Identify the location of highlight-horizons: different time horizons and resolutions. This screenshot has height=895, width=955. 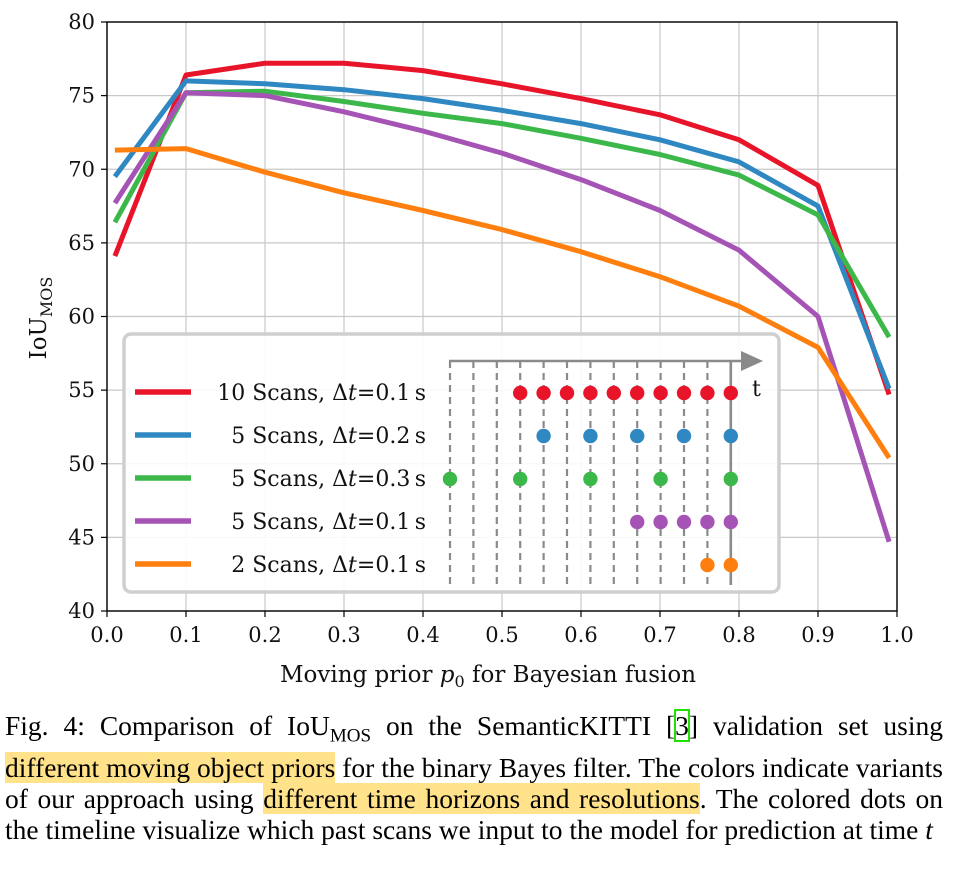
(481, 798).